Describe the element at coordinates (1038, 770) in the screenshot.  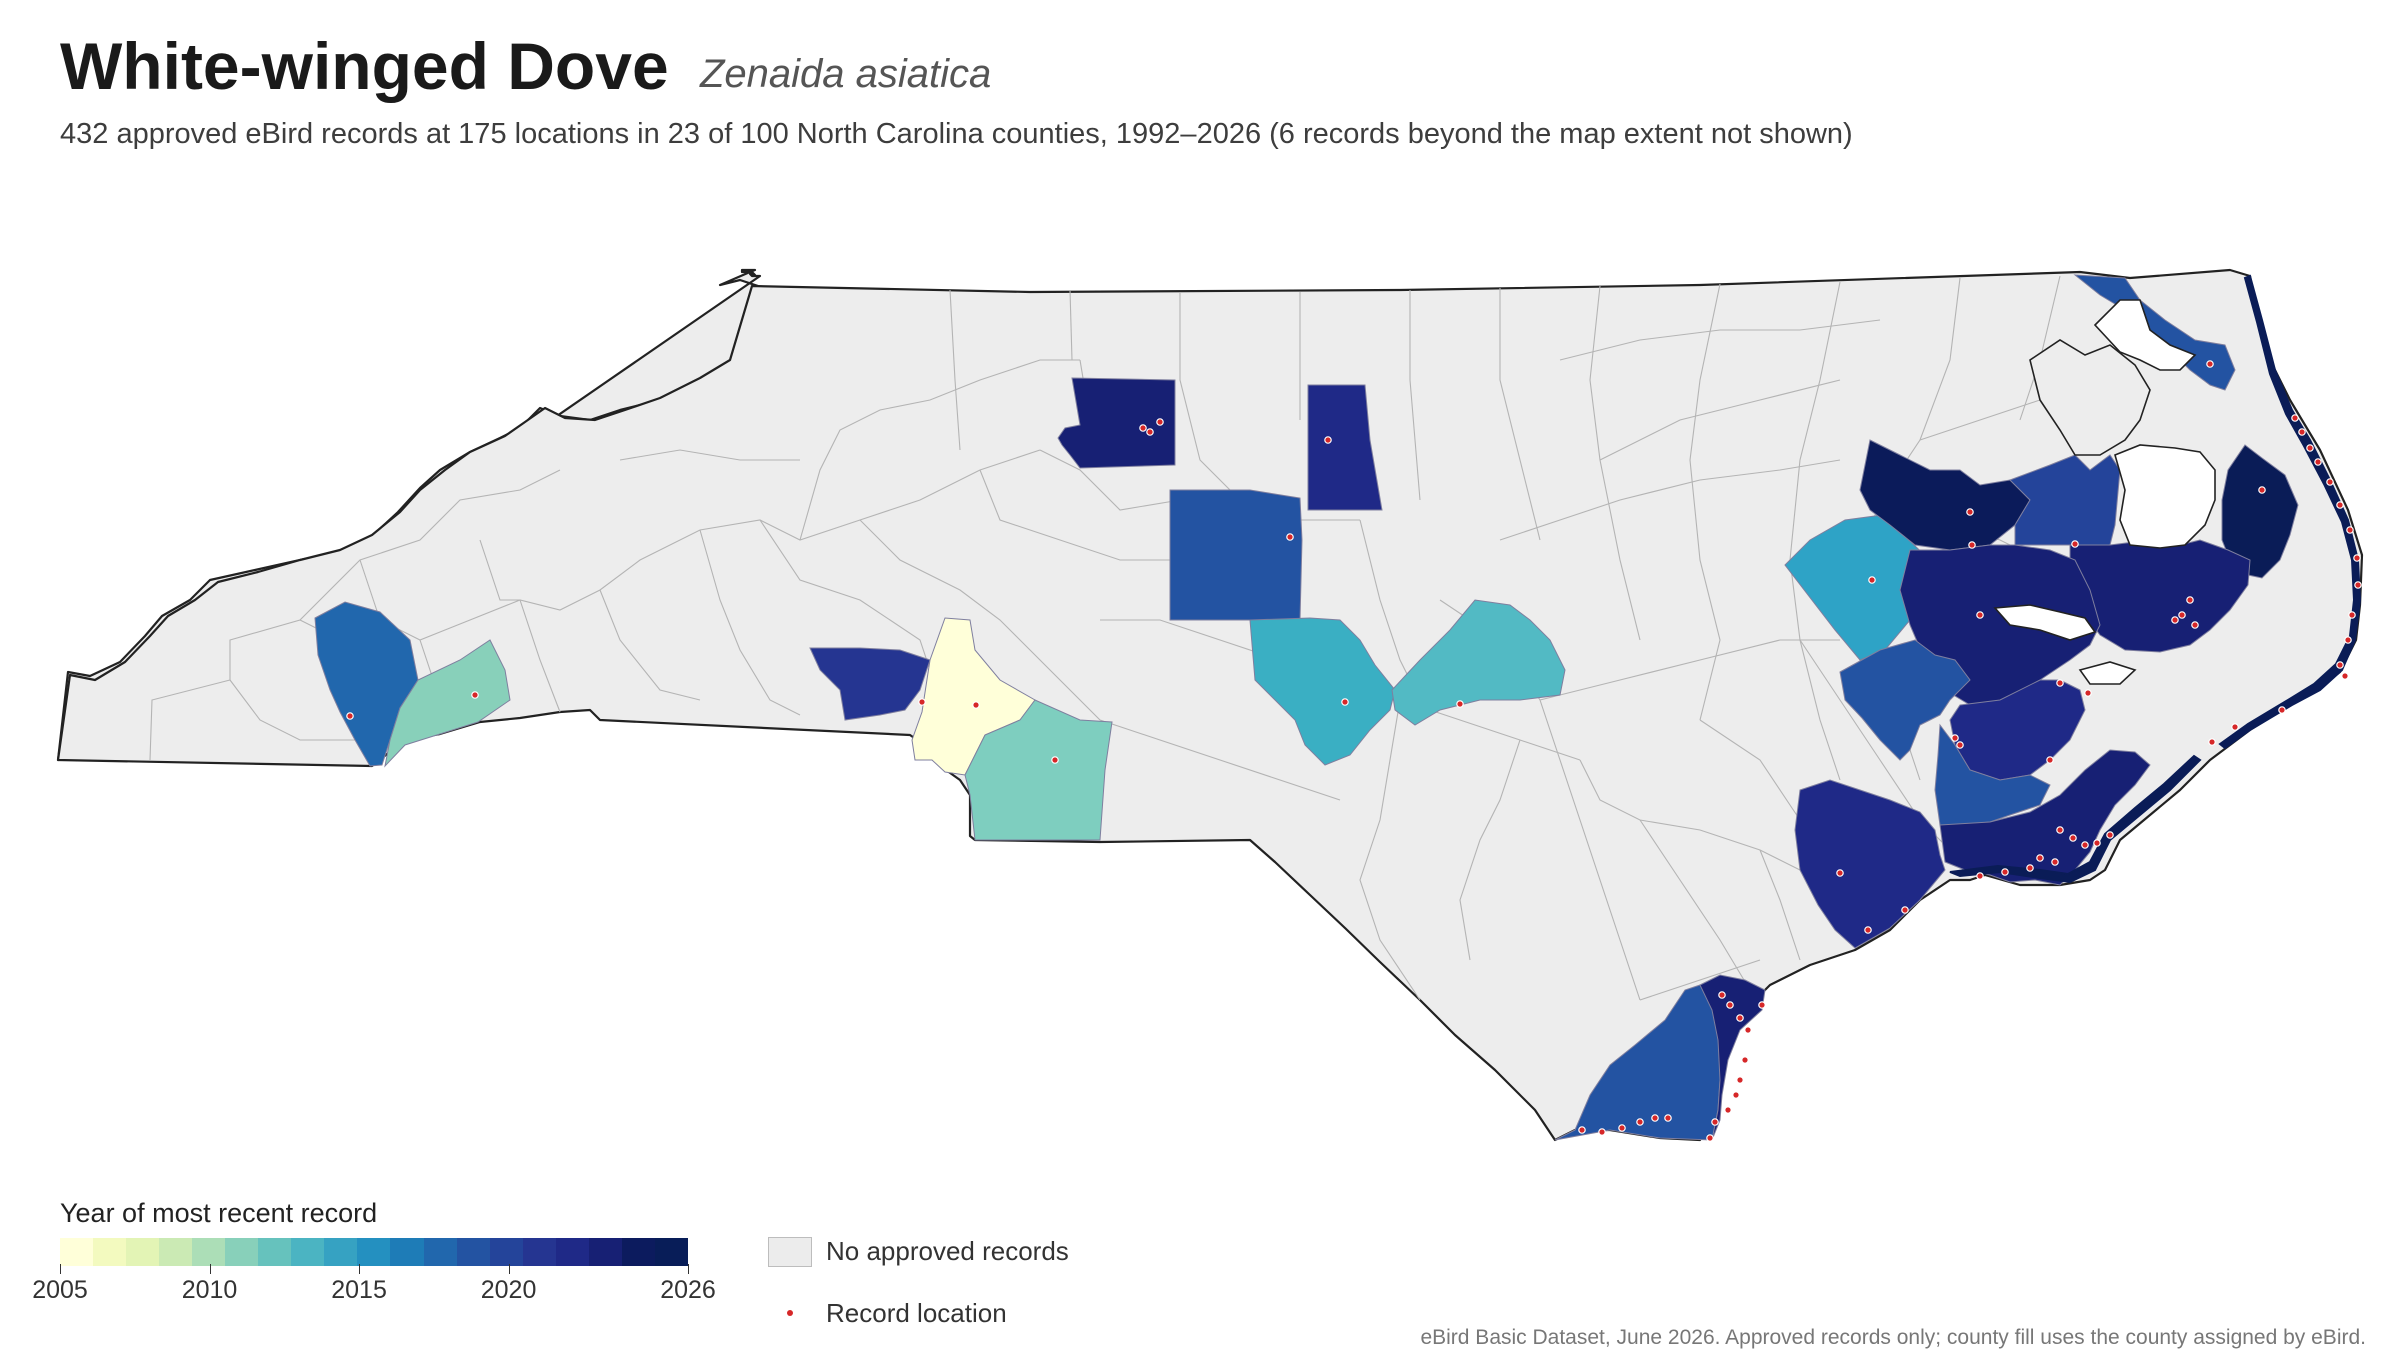
I see `county-anson` at that location.